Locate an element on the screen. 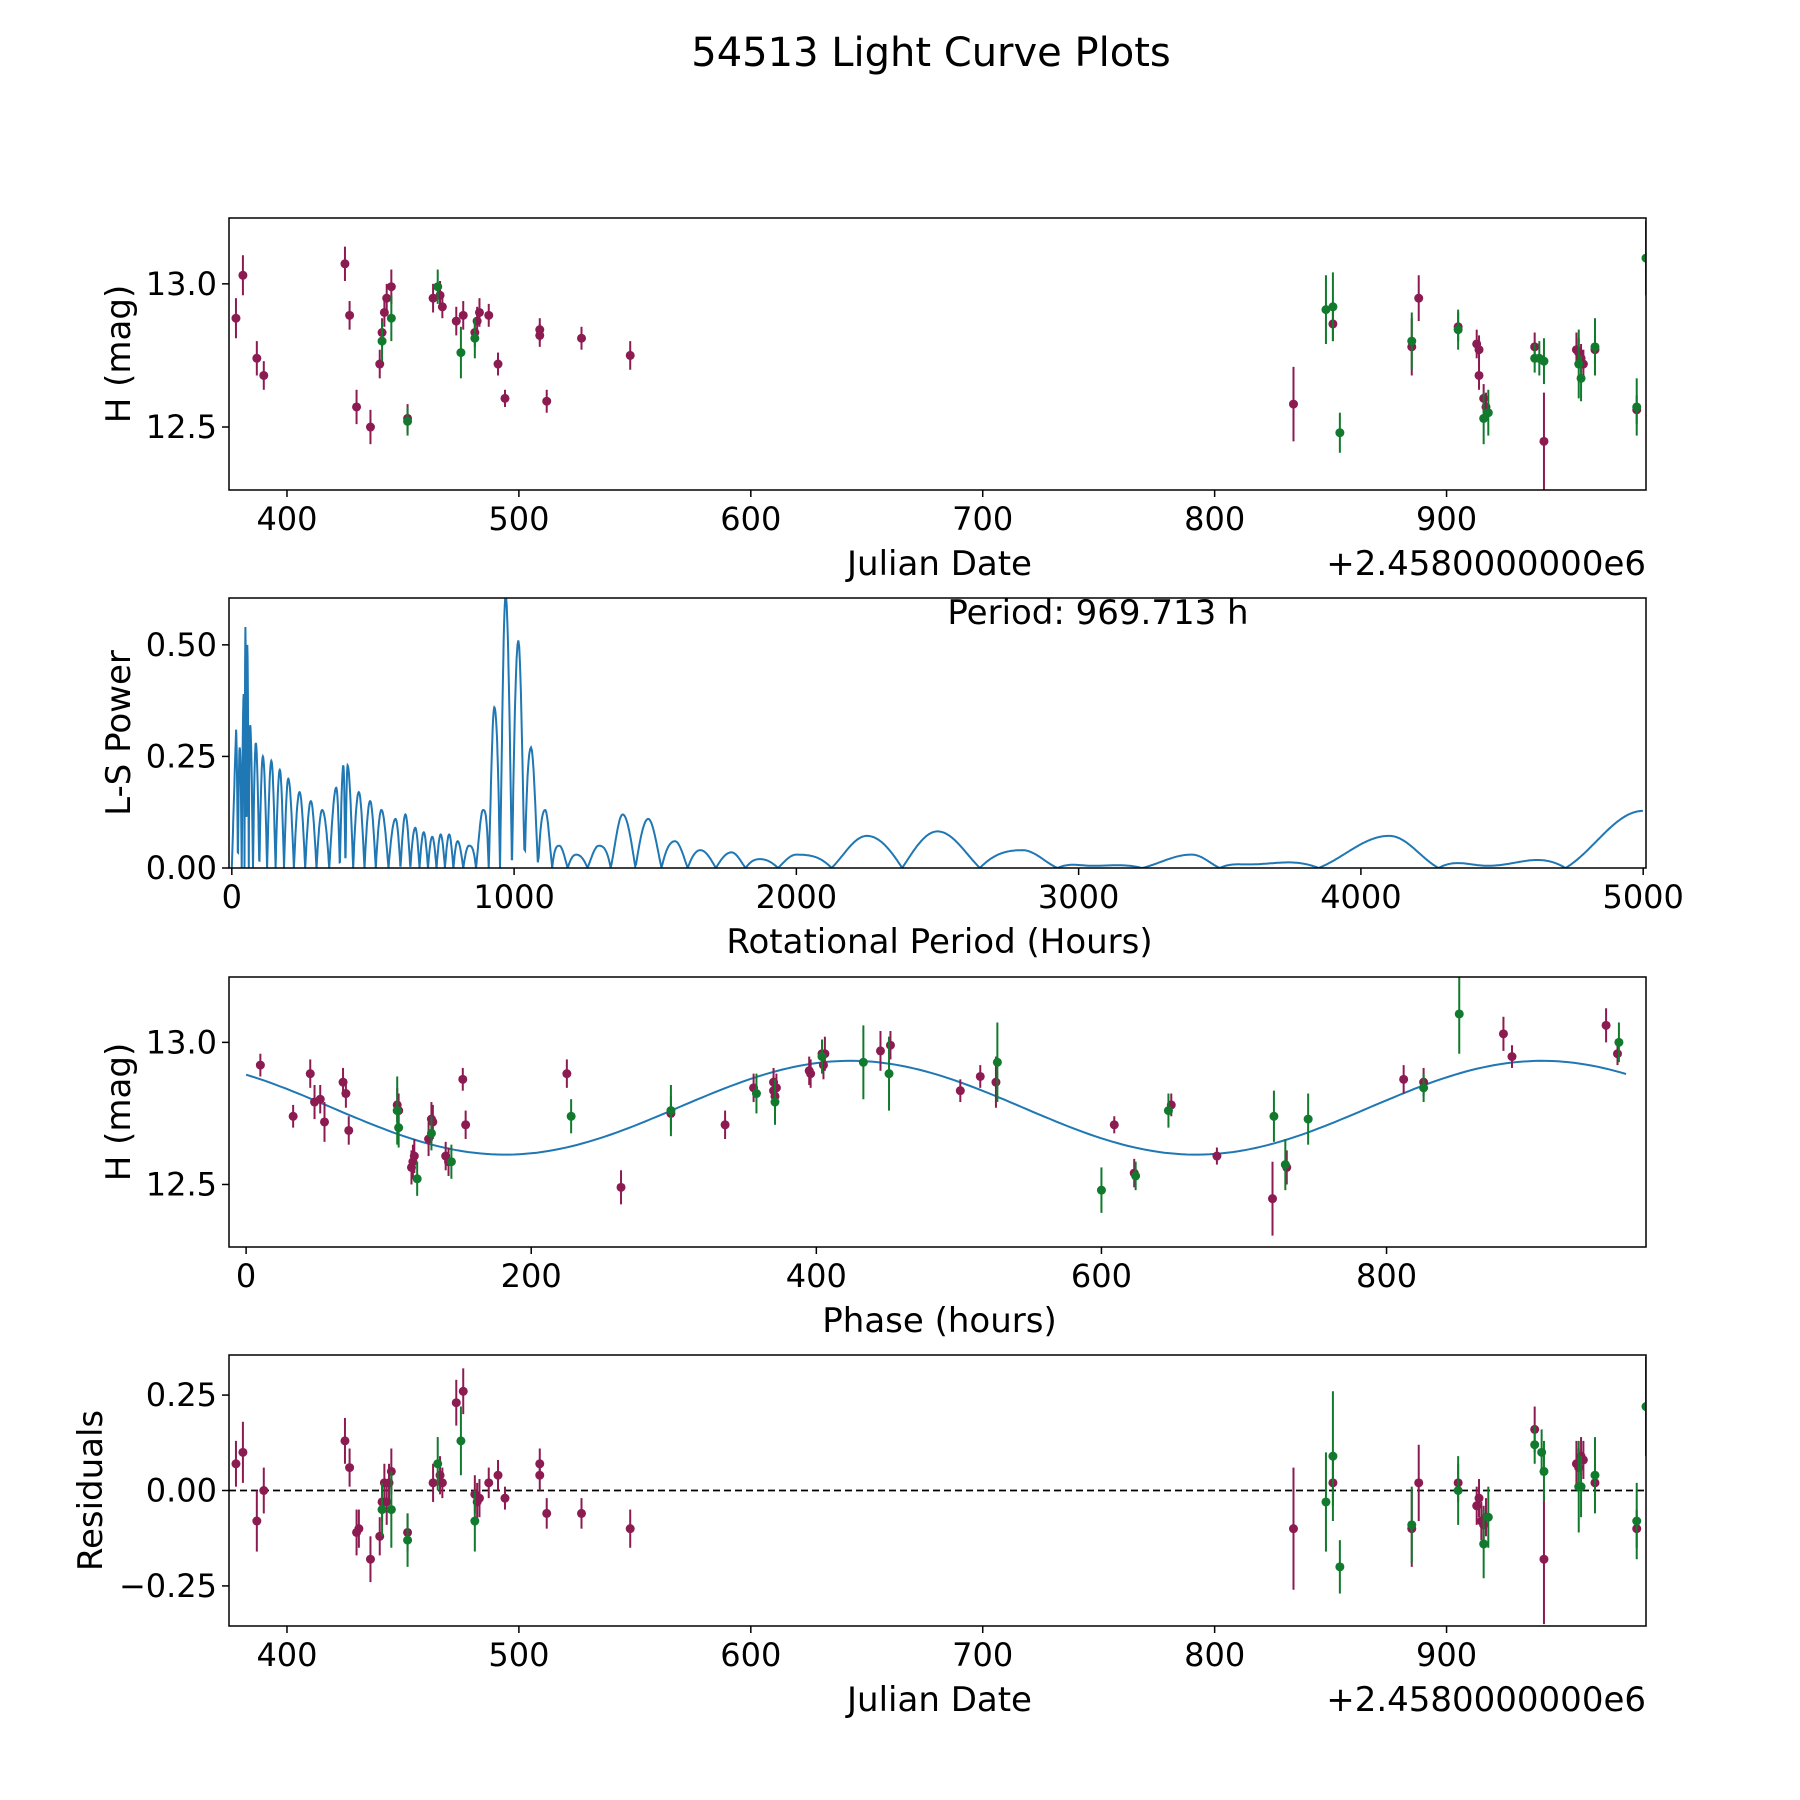 The width and height of the screenshot is (1800, 1800). y-tick-label: 13.0 is located at coordinates (181, 284).